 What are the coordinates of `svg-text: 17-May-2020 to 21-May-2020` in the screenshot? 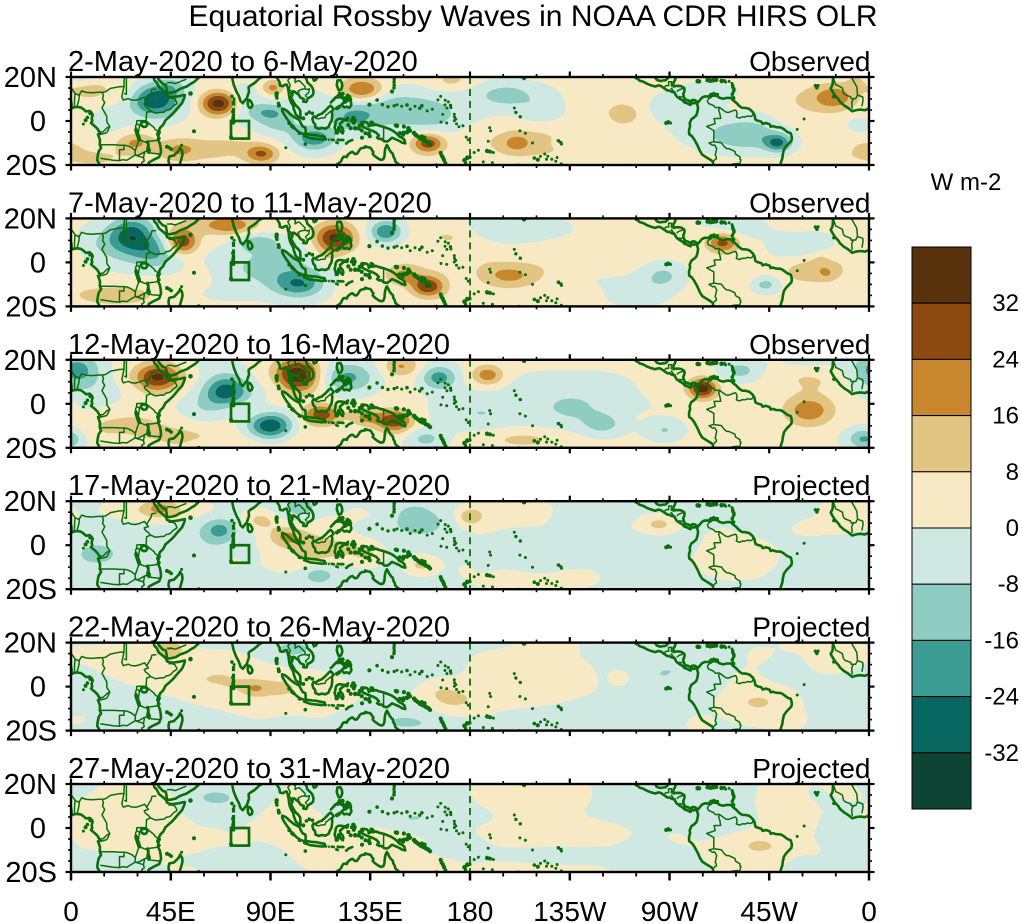 It's located at (259, 486).